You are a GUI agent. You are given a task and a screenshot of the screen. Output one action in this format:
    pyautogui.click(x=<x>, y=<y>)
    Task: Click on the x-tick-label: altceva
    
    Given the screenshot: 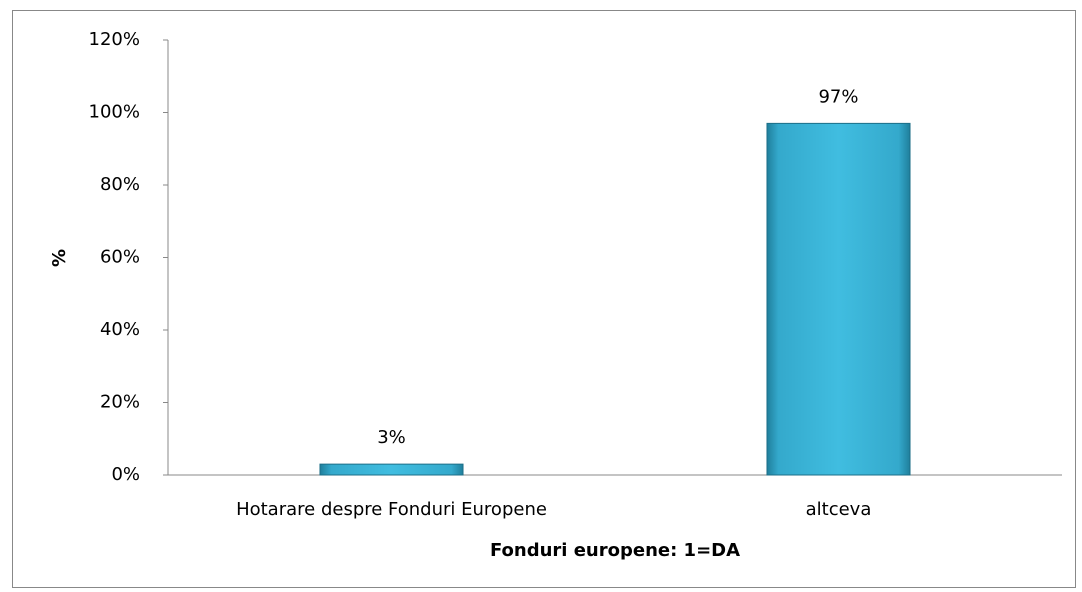 What is the action you would take?
    pyautogui.click(x=839, y=509)
    